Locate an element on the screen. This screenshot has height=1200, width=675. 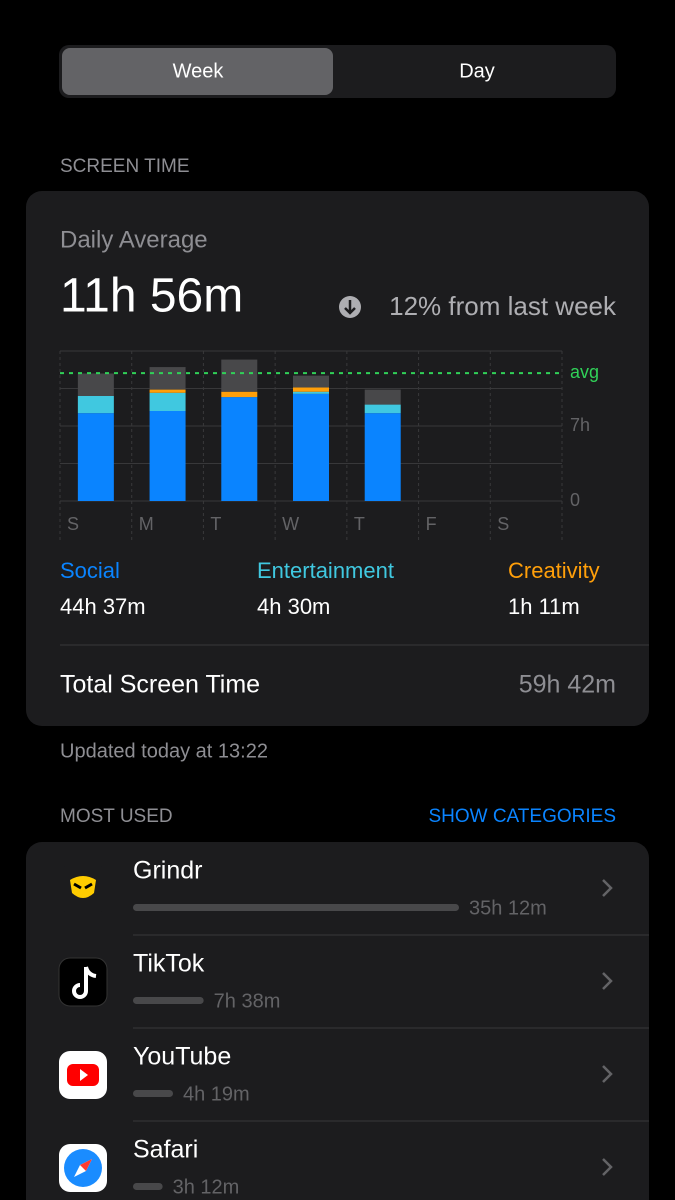
app-name: Safari is located at coordinates (165, 1150).